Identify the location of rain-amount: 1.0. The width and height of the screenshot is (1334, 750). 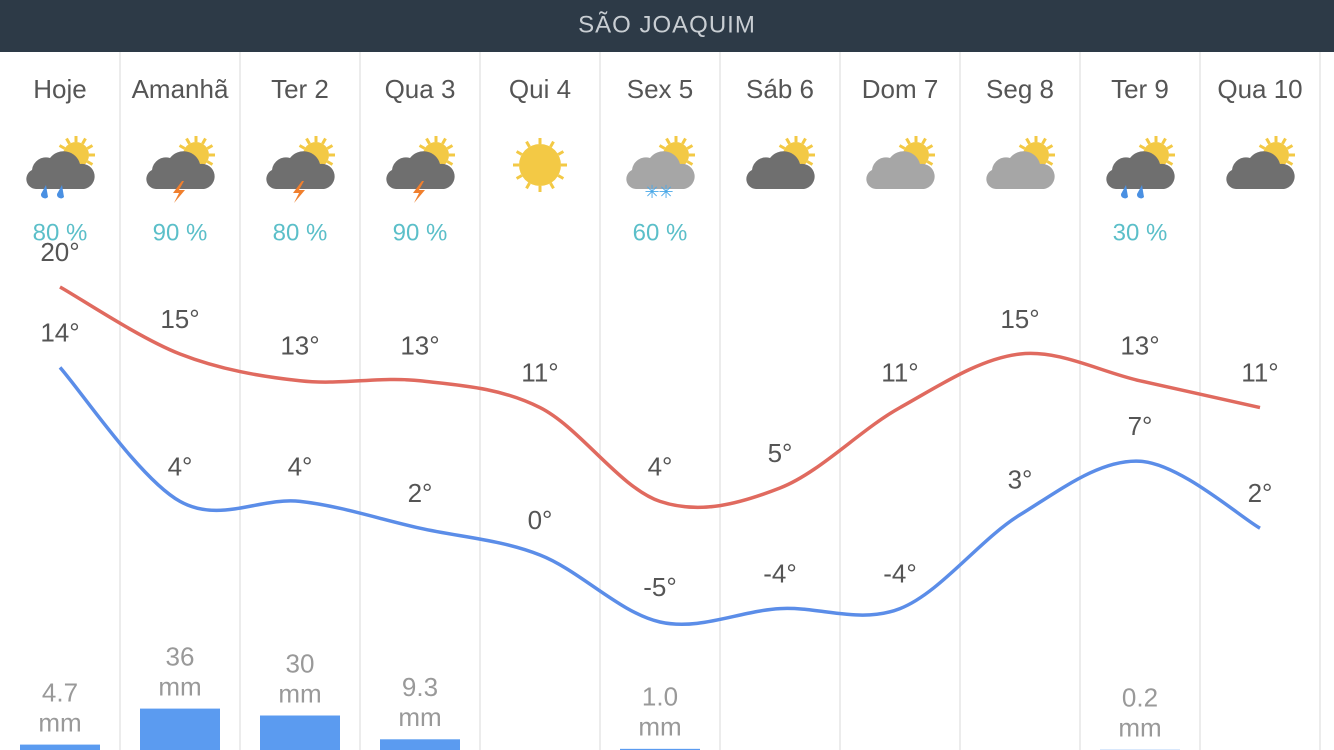
(660, 697).